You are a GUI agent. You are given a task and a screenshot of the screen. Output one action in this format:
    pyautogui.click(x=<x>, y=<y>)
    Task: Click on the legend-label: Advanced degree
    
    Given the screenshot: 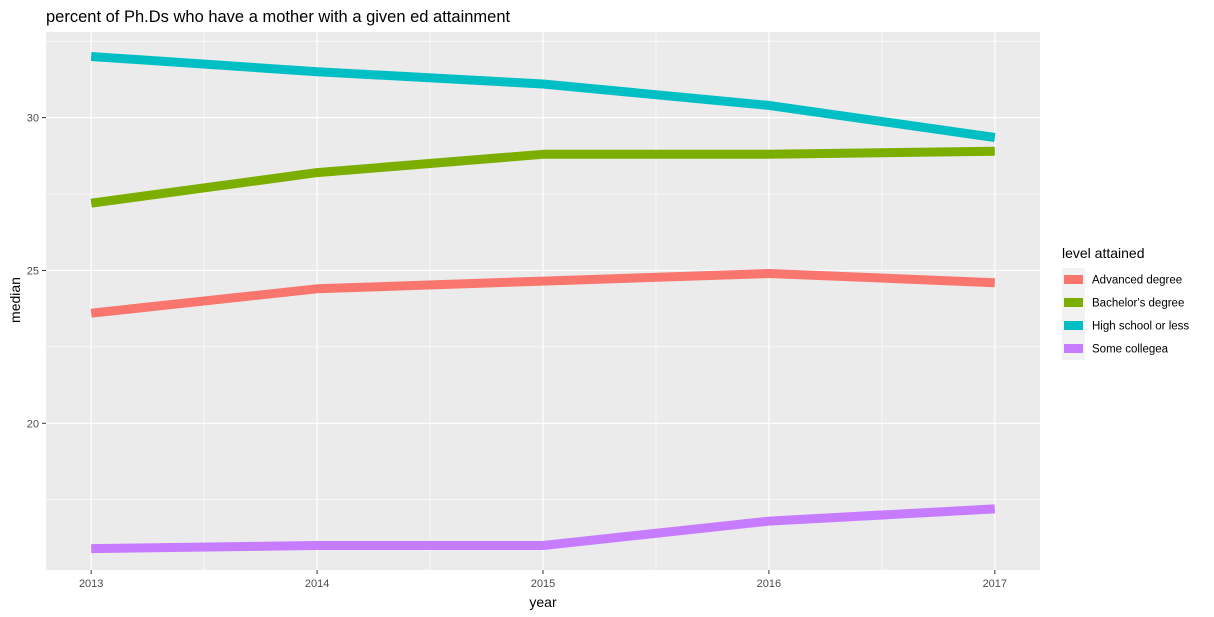 What is the action you would take?
    pyautogui.click(x=1137, y=281)
    